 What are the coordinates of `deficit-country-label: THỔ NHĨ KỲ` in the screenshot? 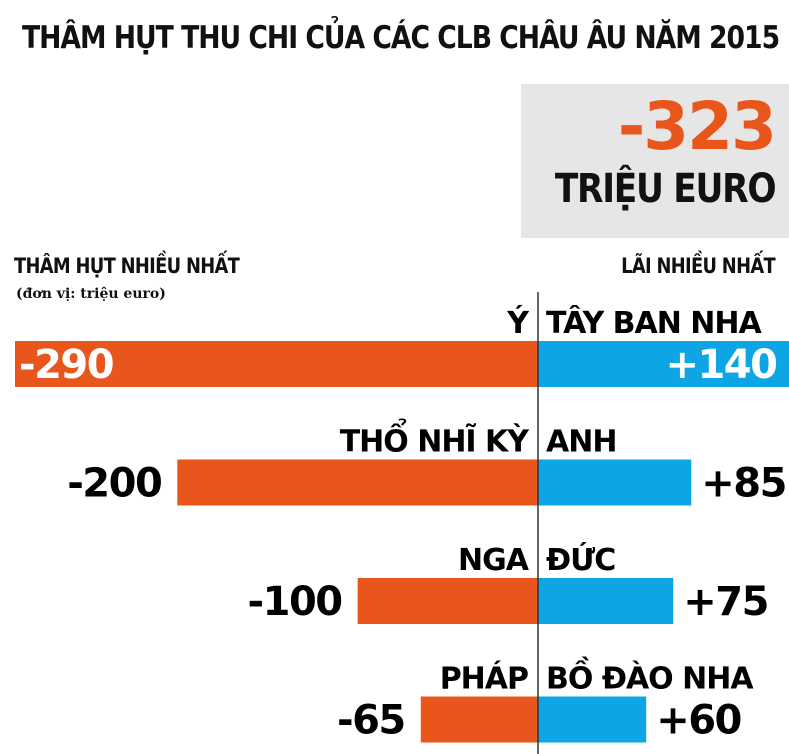 It's located at (435, 439).